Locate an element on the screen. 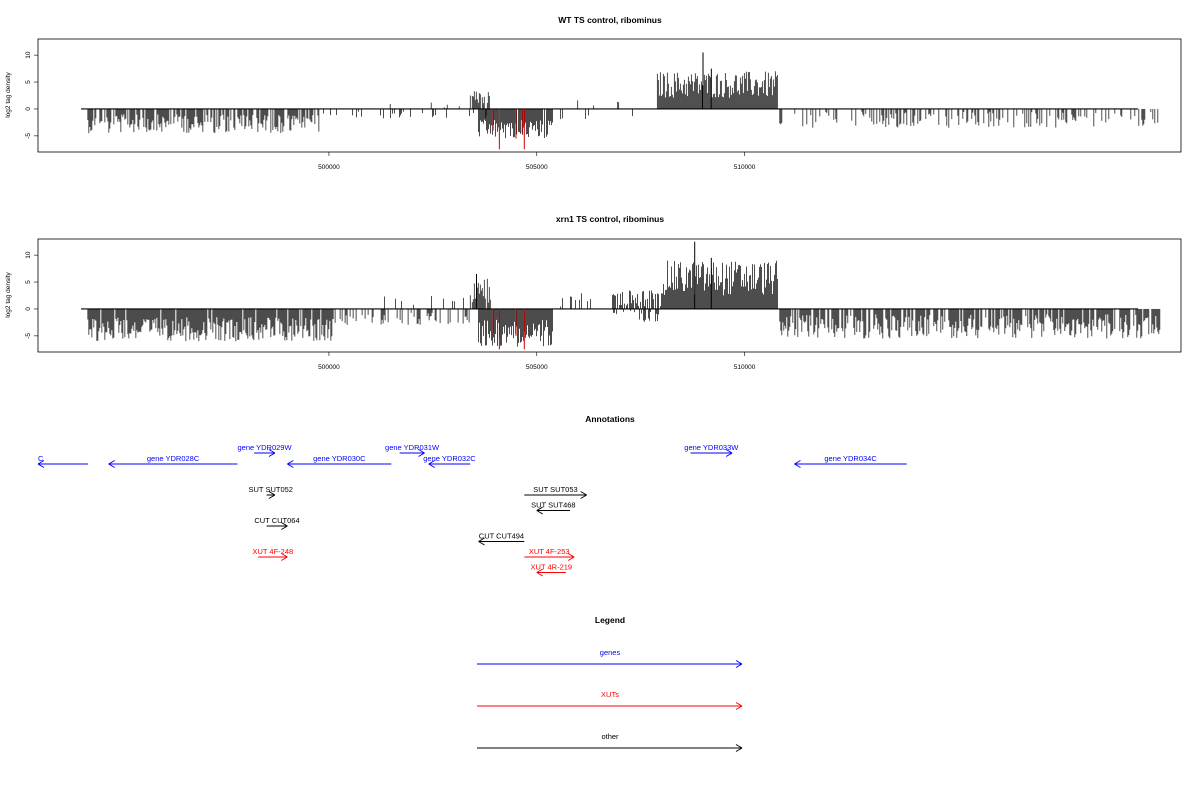 The width and height of the screenshot is (1200, 800). panel-title: WT TS control, ribominus is located at coordinates (610, 20).